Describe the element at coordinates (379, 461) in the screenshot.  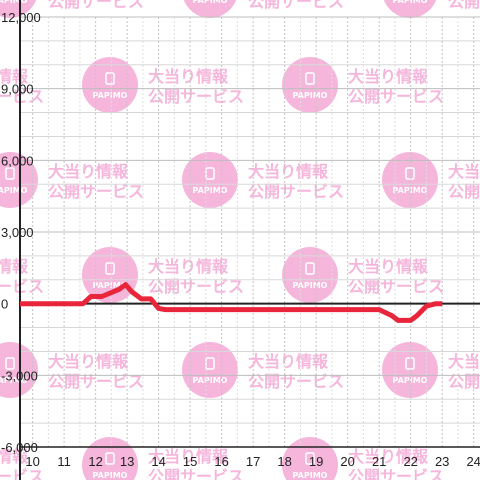
I see `x-tick-label: 21` at that location.